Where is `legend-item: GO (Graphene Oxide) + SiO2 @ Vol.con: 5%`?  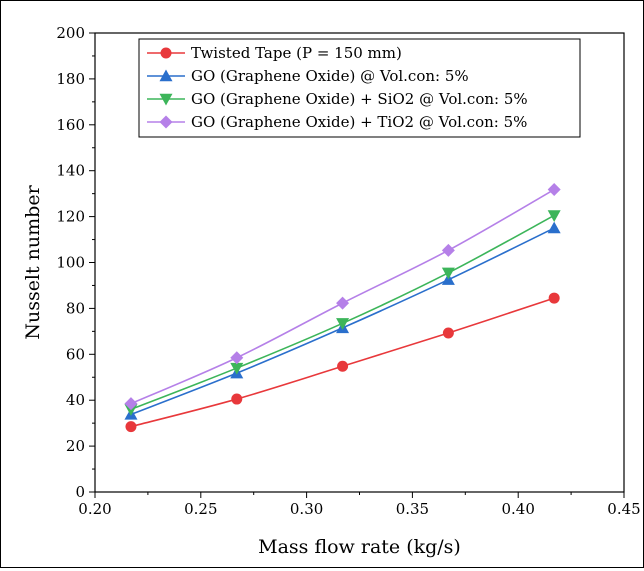 legend-item: GO (Graphene Oxide) + SiO2 @ Vol.con: 5% is located at coordinates (337, 99).